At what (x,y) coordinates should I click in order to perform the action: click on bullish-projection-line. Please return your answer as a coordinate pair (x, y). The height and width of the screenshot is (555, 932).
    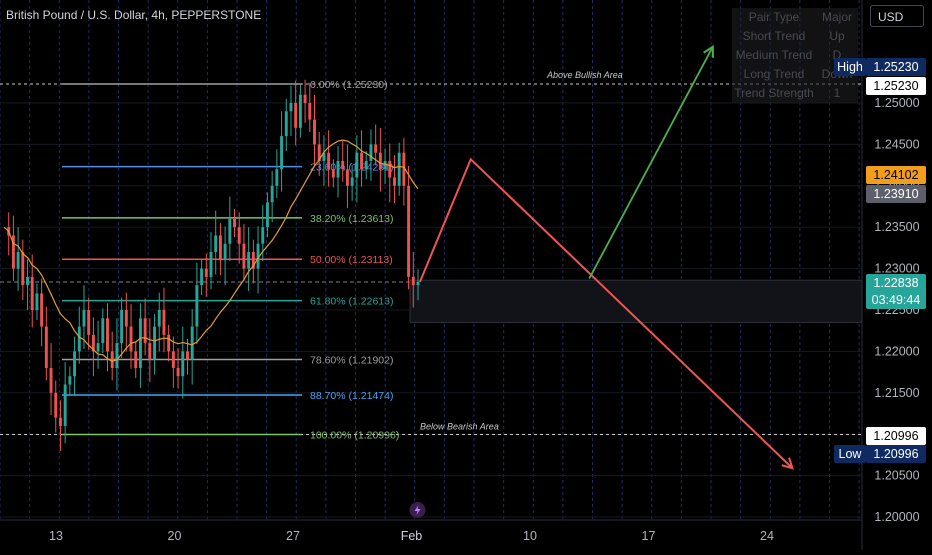
    Looking at the image, I should click on (651, 162).